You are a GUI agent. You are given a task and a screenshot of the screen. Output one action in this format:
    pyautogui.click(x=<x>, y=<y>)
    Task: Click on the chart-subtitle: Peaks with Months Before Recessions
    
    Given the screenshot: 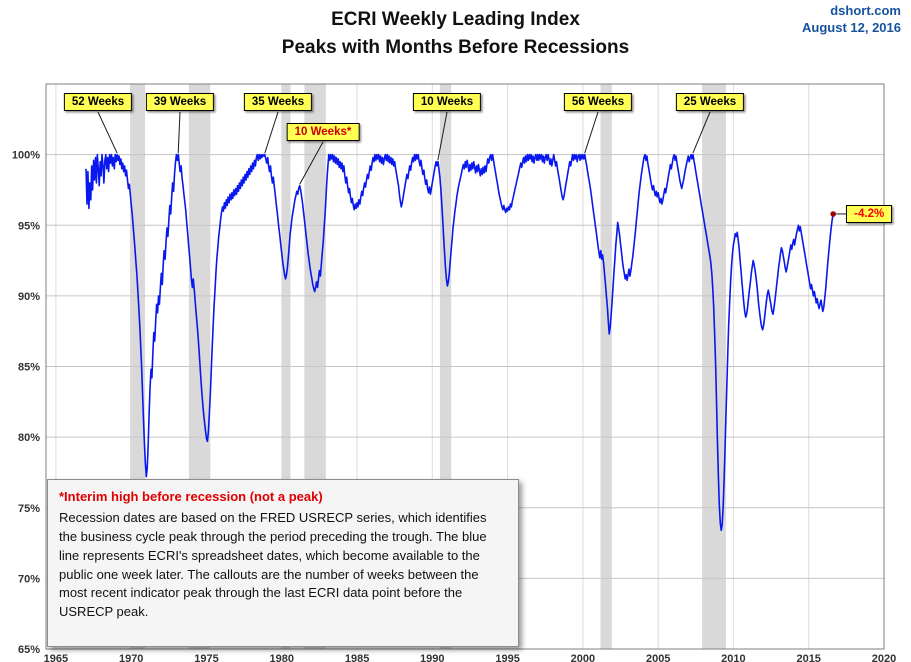 What is the action you would take?
    pyautogui.click(x=455, y=47)
    